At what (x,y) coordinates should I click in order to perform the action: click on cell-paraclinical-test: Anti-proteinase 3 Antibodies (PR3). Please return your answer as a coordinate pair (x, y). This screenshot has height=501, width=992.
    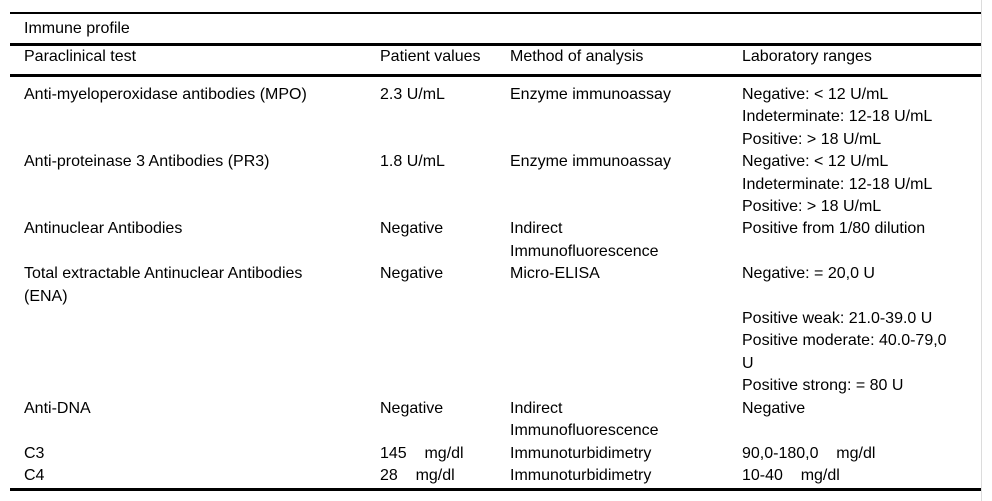
    Looking at the image, I should click on (147, 162).